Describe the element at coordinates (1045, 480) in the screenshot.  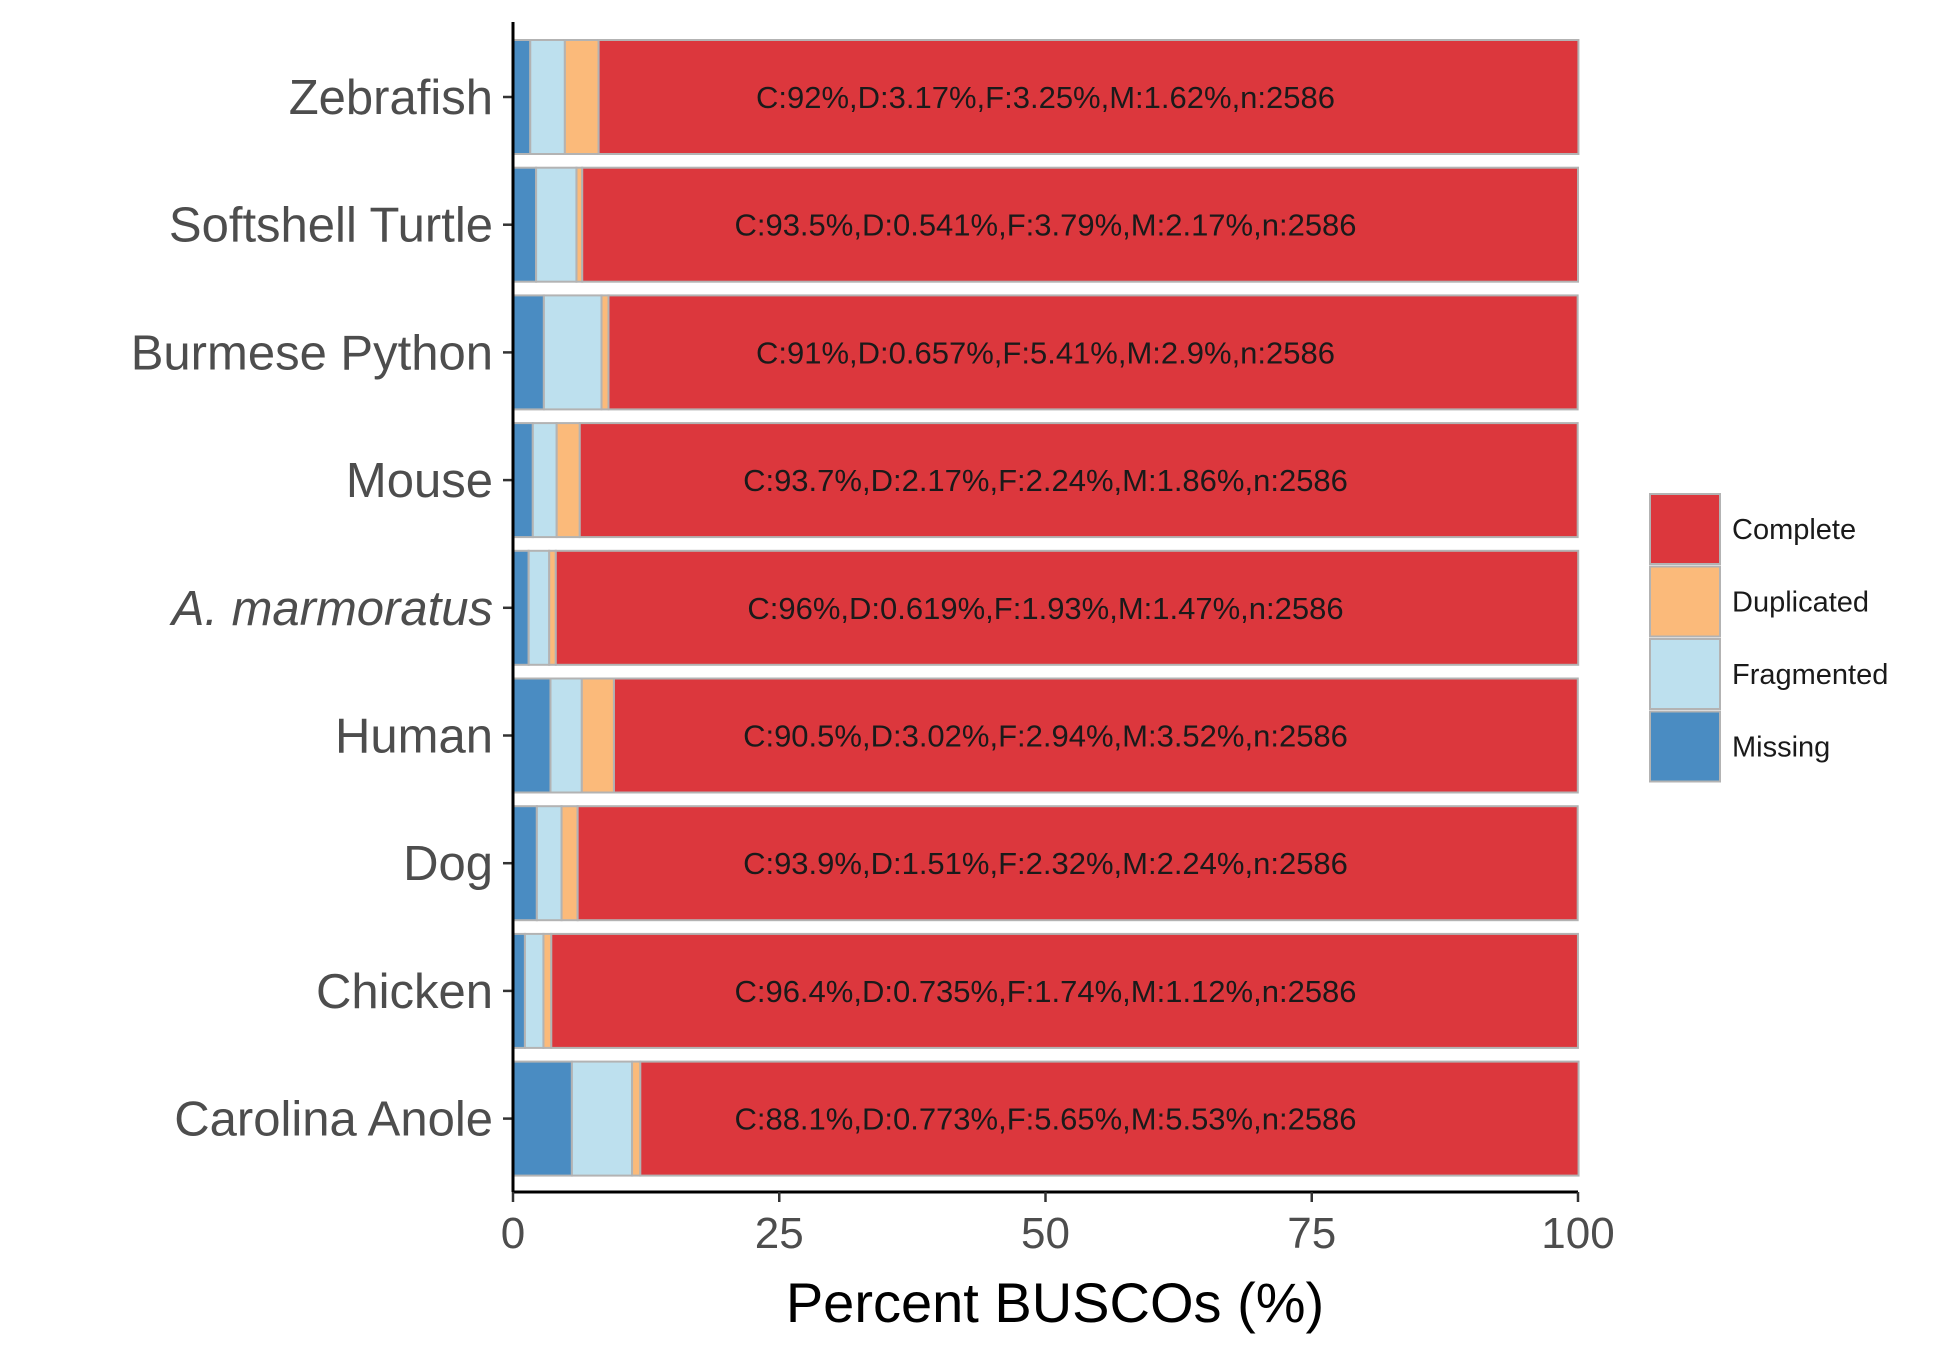
I see `bar-label-mouse: C:93.7%,D:2.17%,F:2.24%,M:1.86%,n:2586` at that location.